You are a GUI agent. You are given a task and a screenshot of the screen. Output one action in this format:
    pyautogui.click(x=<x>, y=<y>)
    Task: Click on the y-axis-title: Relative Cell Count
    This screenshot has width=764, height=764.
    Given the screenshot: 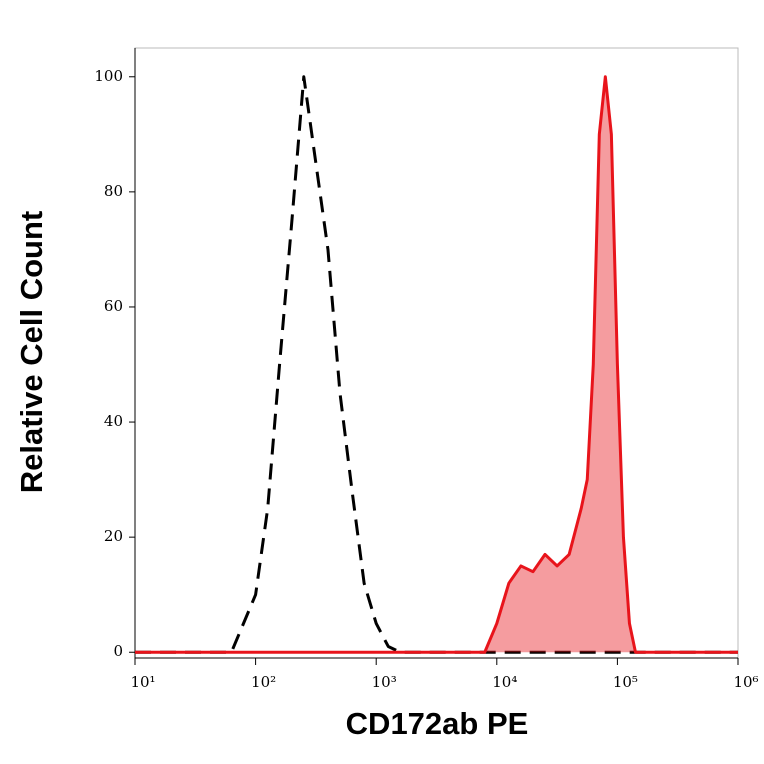 What is the action you would take?
    pyautogui.click(x=31, y=352)
    